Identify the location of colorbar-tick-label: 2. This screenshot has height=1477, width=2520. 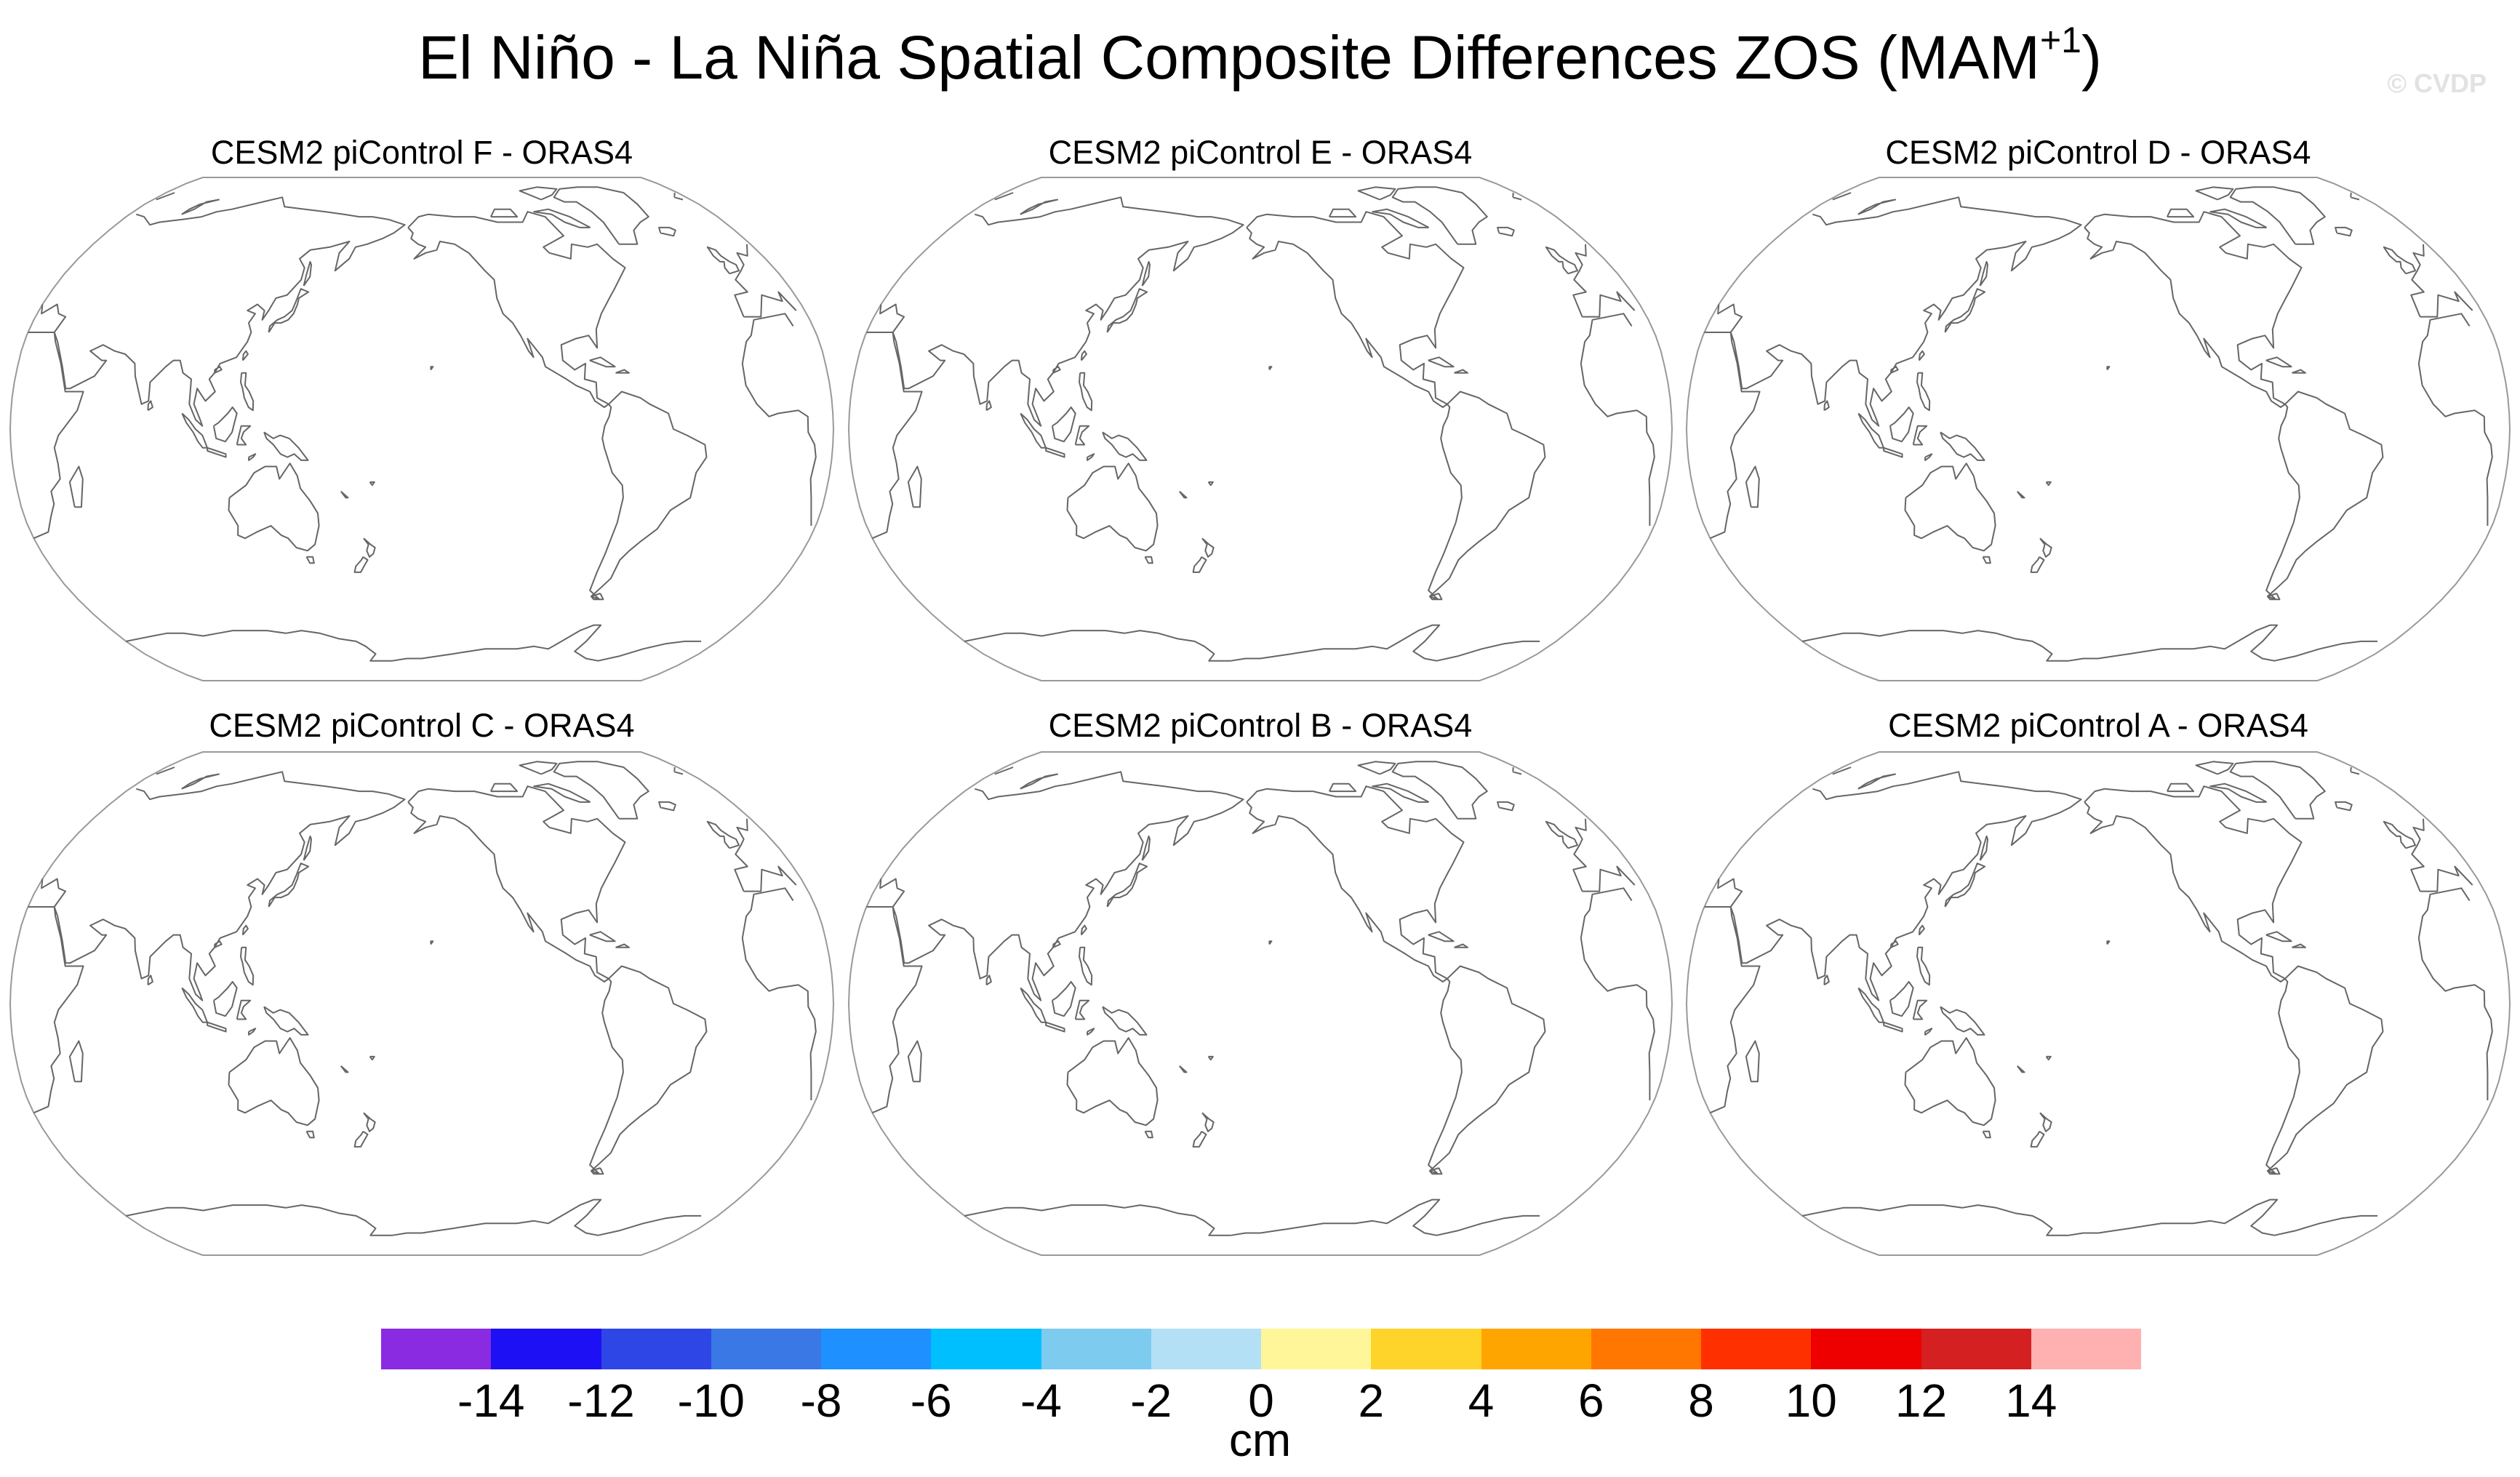
(1371, 1400).